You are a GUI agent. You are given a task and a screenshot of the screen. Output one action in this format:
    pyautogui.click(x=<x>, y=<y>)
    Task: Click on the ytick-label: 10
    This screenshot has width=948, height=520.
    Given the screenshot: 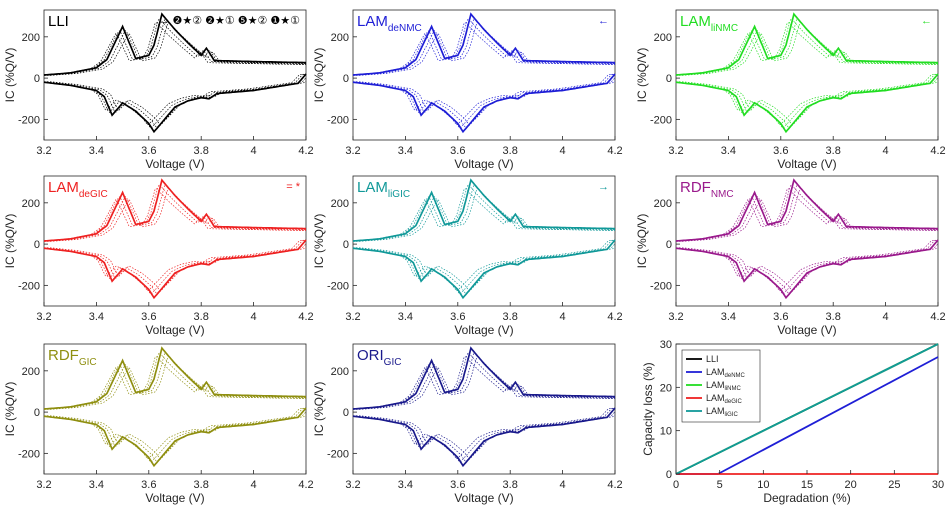 What is the action you would take?
    pyautogui.click(x=666, y=432)
    